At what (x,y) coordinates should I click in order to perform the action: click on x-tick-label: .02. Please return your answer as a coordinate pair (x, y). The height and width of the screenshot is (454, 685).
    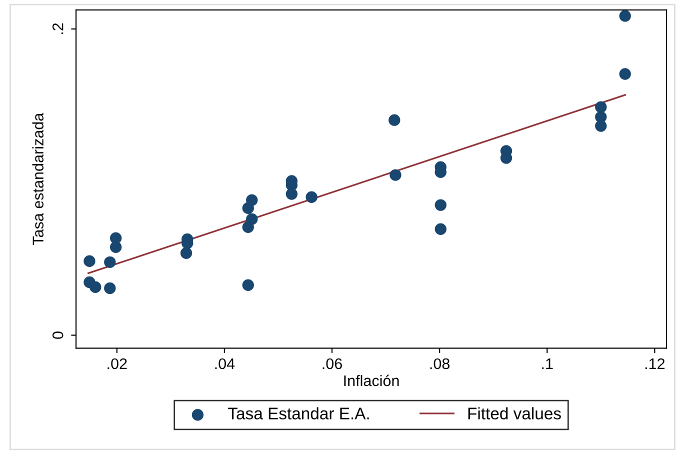
    Looking at the image, I should click on (117, 364).